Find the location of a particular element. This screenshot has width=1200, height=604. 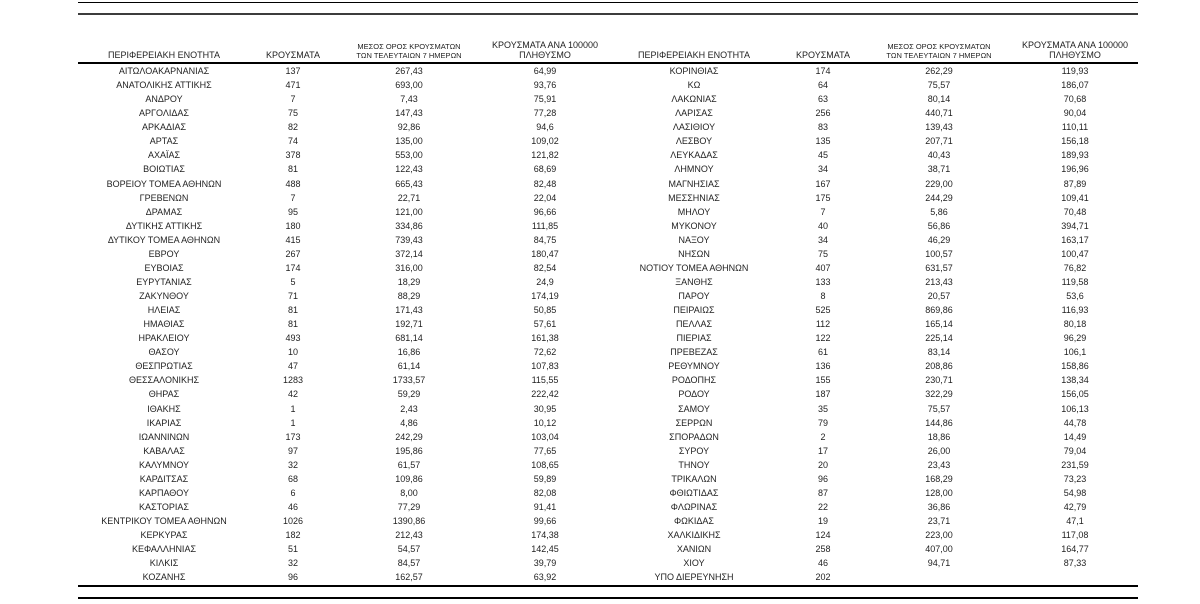

avg7-cell: 1390,86 is located at coordinates (409, 521).